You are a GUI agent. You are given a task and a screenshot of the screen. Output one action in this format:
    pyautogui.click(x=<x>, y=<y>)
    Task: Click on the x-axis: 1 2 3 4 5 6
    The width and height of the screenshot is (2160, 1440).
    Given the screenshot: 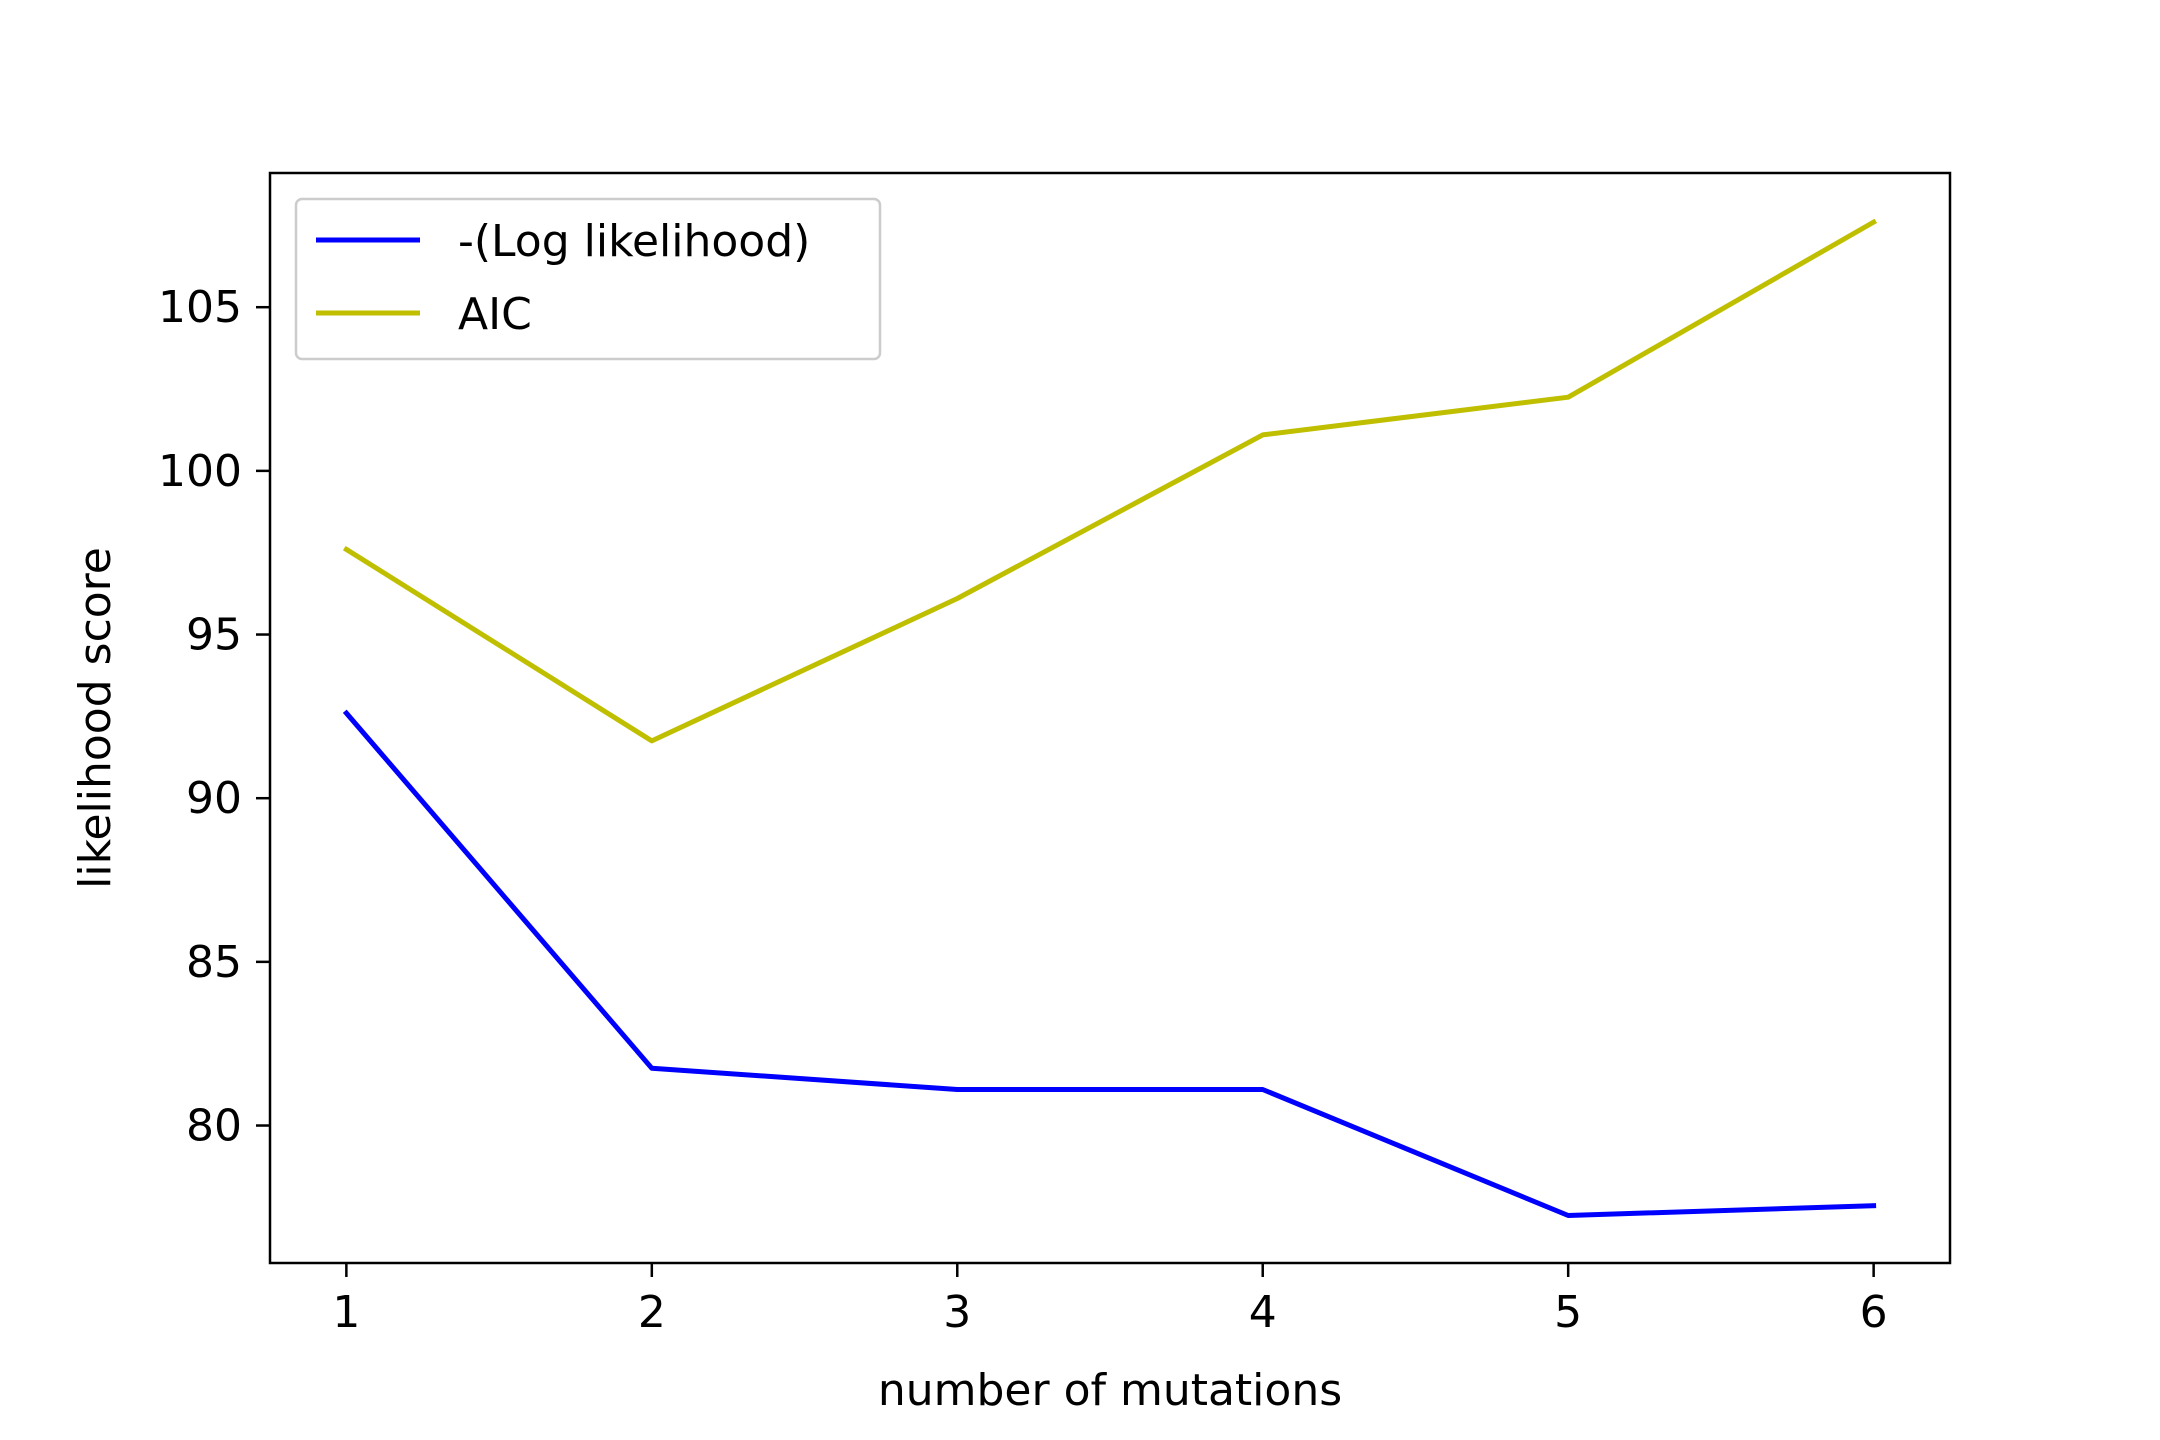 What is the action you would take?
    pyautogui.click(x=1110, y=1300)
    